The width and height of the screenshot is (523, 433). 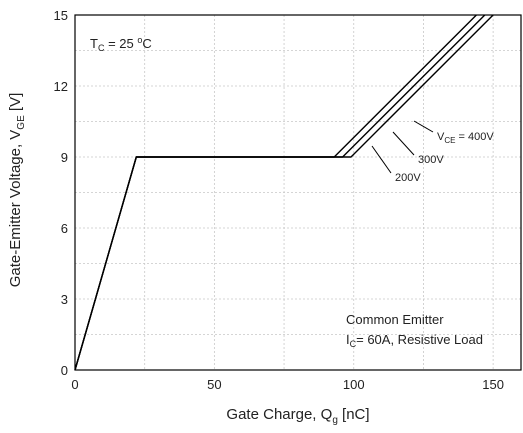 I want to click on x-tick-label: 0, so click(x=74, y=384).